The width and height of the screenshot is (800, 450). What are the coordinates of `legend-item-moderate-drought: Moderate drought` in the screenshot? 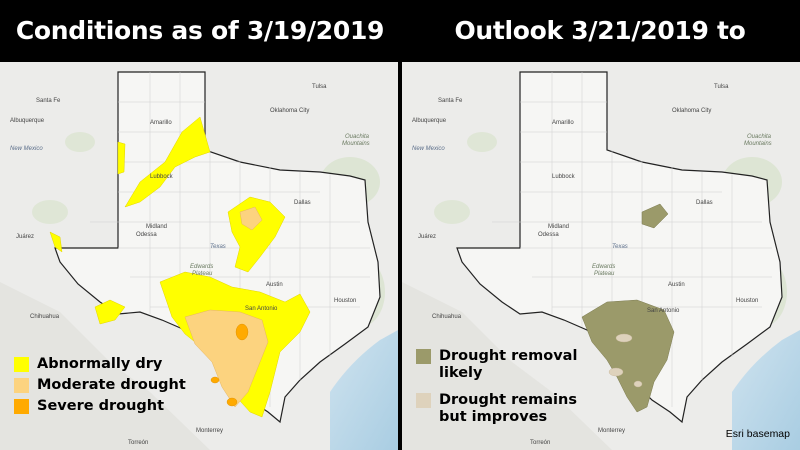 It's located at (100, 385).